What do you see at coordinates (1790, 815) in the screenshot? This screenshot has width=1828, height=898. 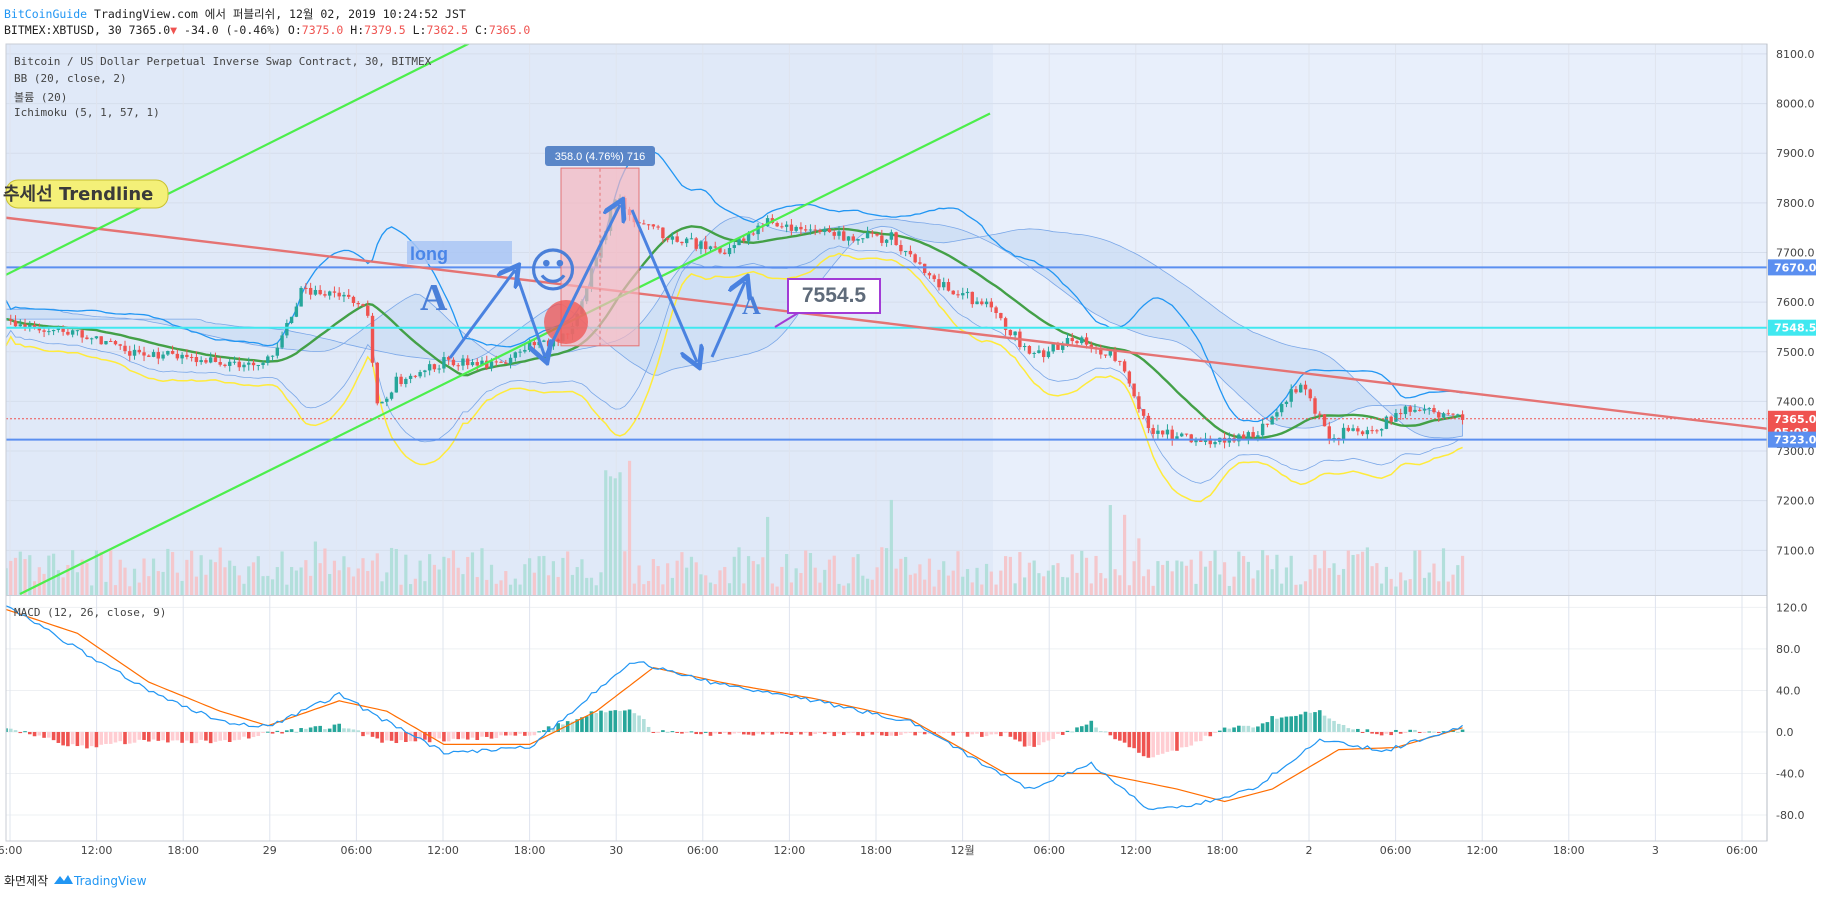 I see `macd-tick-label: -80.0` at bounding box center [1790, 815].